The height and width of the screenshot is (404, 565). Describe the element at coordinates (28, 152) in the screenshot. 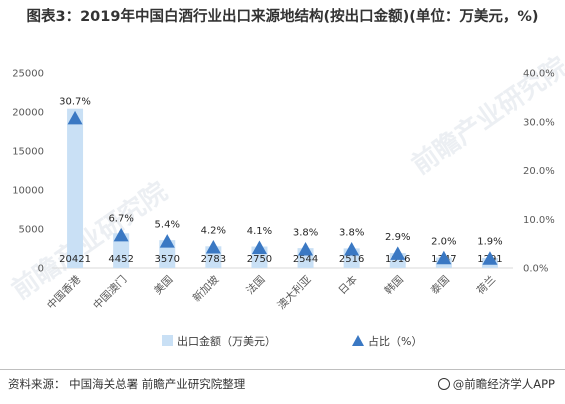

I see `y-left-tick-label: 15000` at that location.